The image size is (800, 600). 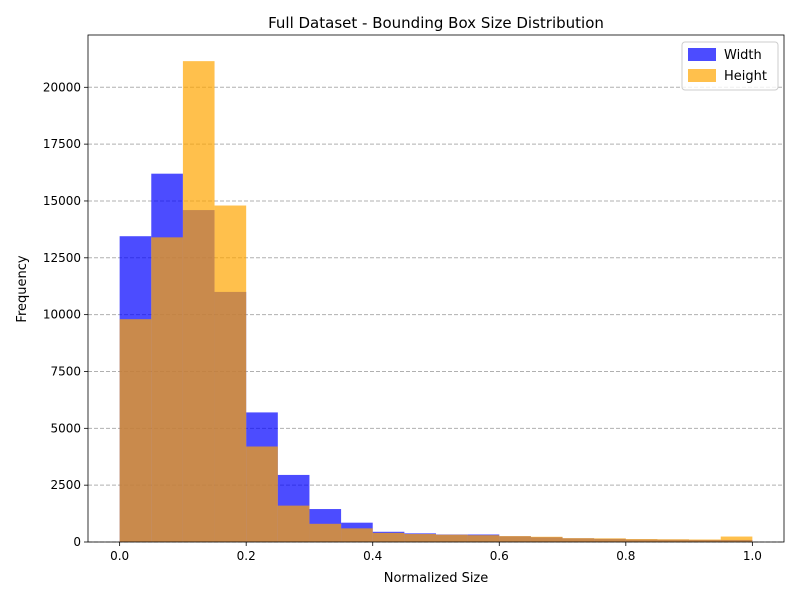 I want to click on x-tick-label: 0.8, so click(x=625, y=556).